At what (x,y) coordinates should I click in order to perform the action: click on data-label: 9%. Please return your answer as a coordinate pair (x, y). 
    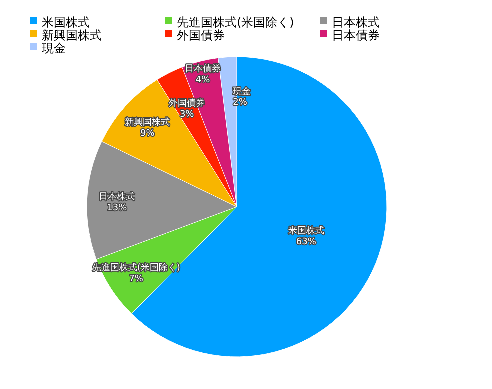
    Looking at the image, I should click on (148, 133).